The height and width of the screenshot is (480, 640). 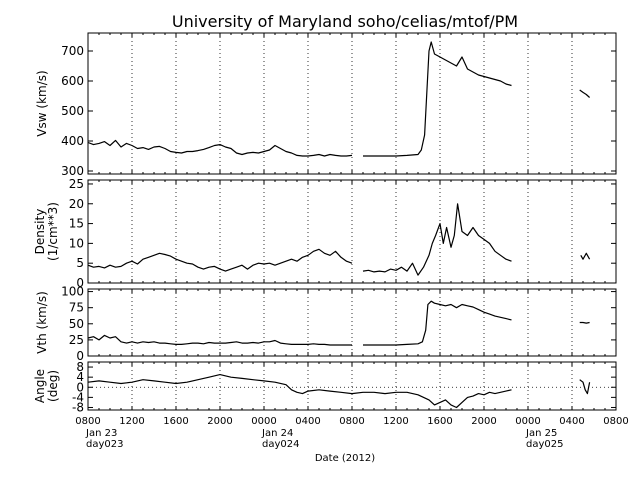 What do you see at coordinates (80, 263) in the screenshot?
I see `y-tick-label: 5` at bounding box center [80, 263].